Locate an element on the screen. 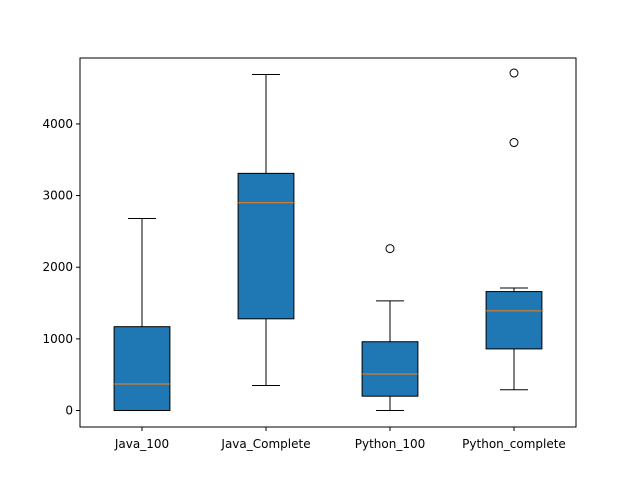 Image resolution: width=640 pixels, height=480 pixels. y-tick-label-0: 0 is located at coordinates (69, 411).